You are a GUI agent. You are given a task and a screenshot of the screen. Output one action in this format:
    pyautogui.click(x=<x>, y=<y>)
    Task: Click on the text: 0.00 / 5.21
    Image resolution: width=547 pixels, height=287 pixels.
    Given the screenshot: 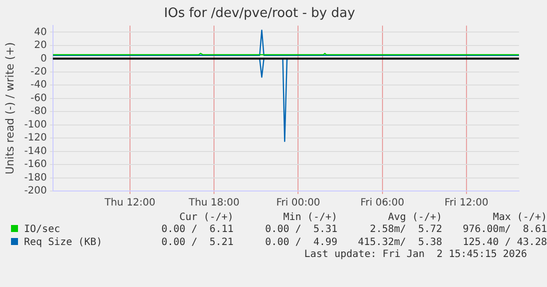 What is the action you would take?
    pyautogui.click(x=197, y=242)
    